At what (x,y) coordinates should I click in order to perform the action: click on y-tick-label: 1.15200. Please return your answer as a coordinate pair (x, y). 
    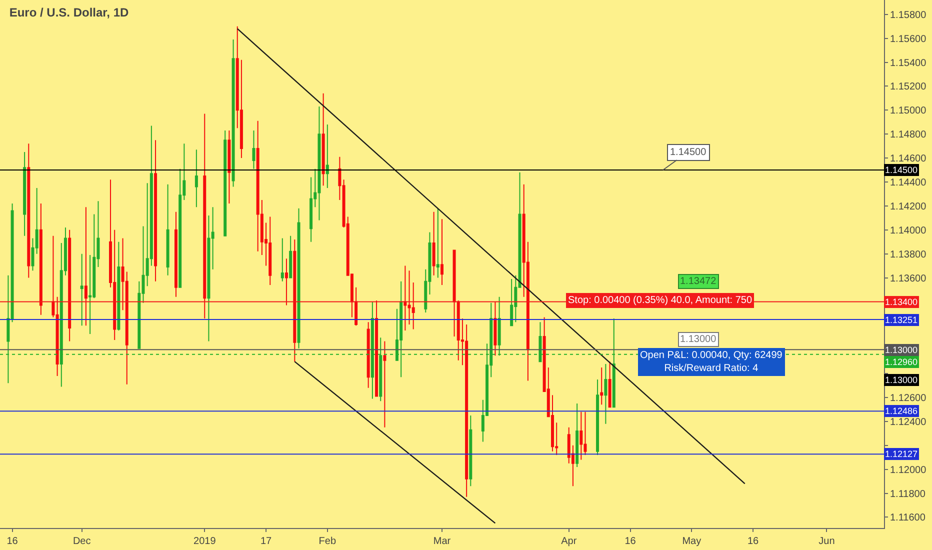
    Looking at the image, I should click on (908, 87).